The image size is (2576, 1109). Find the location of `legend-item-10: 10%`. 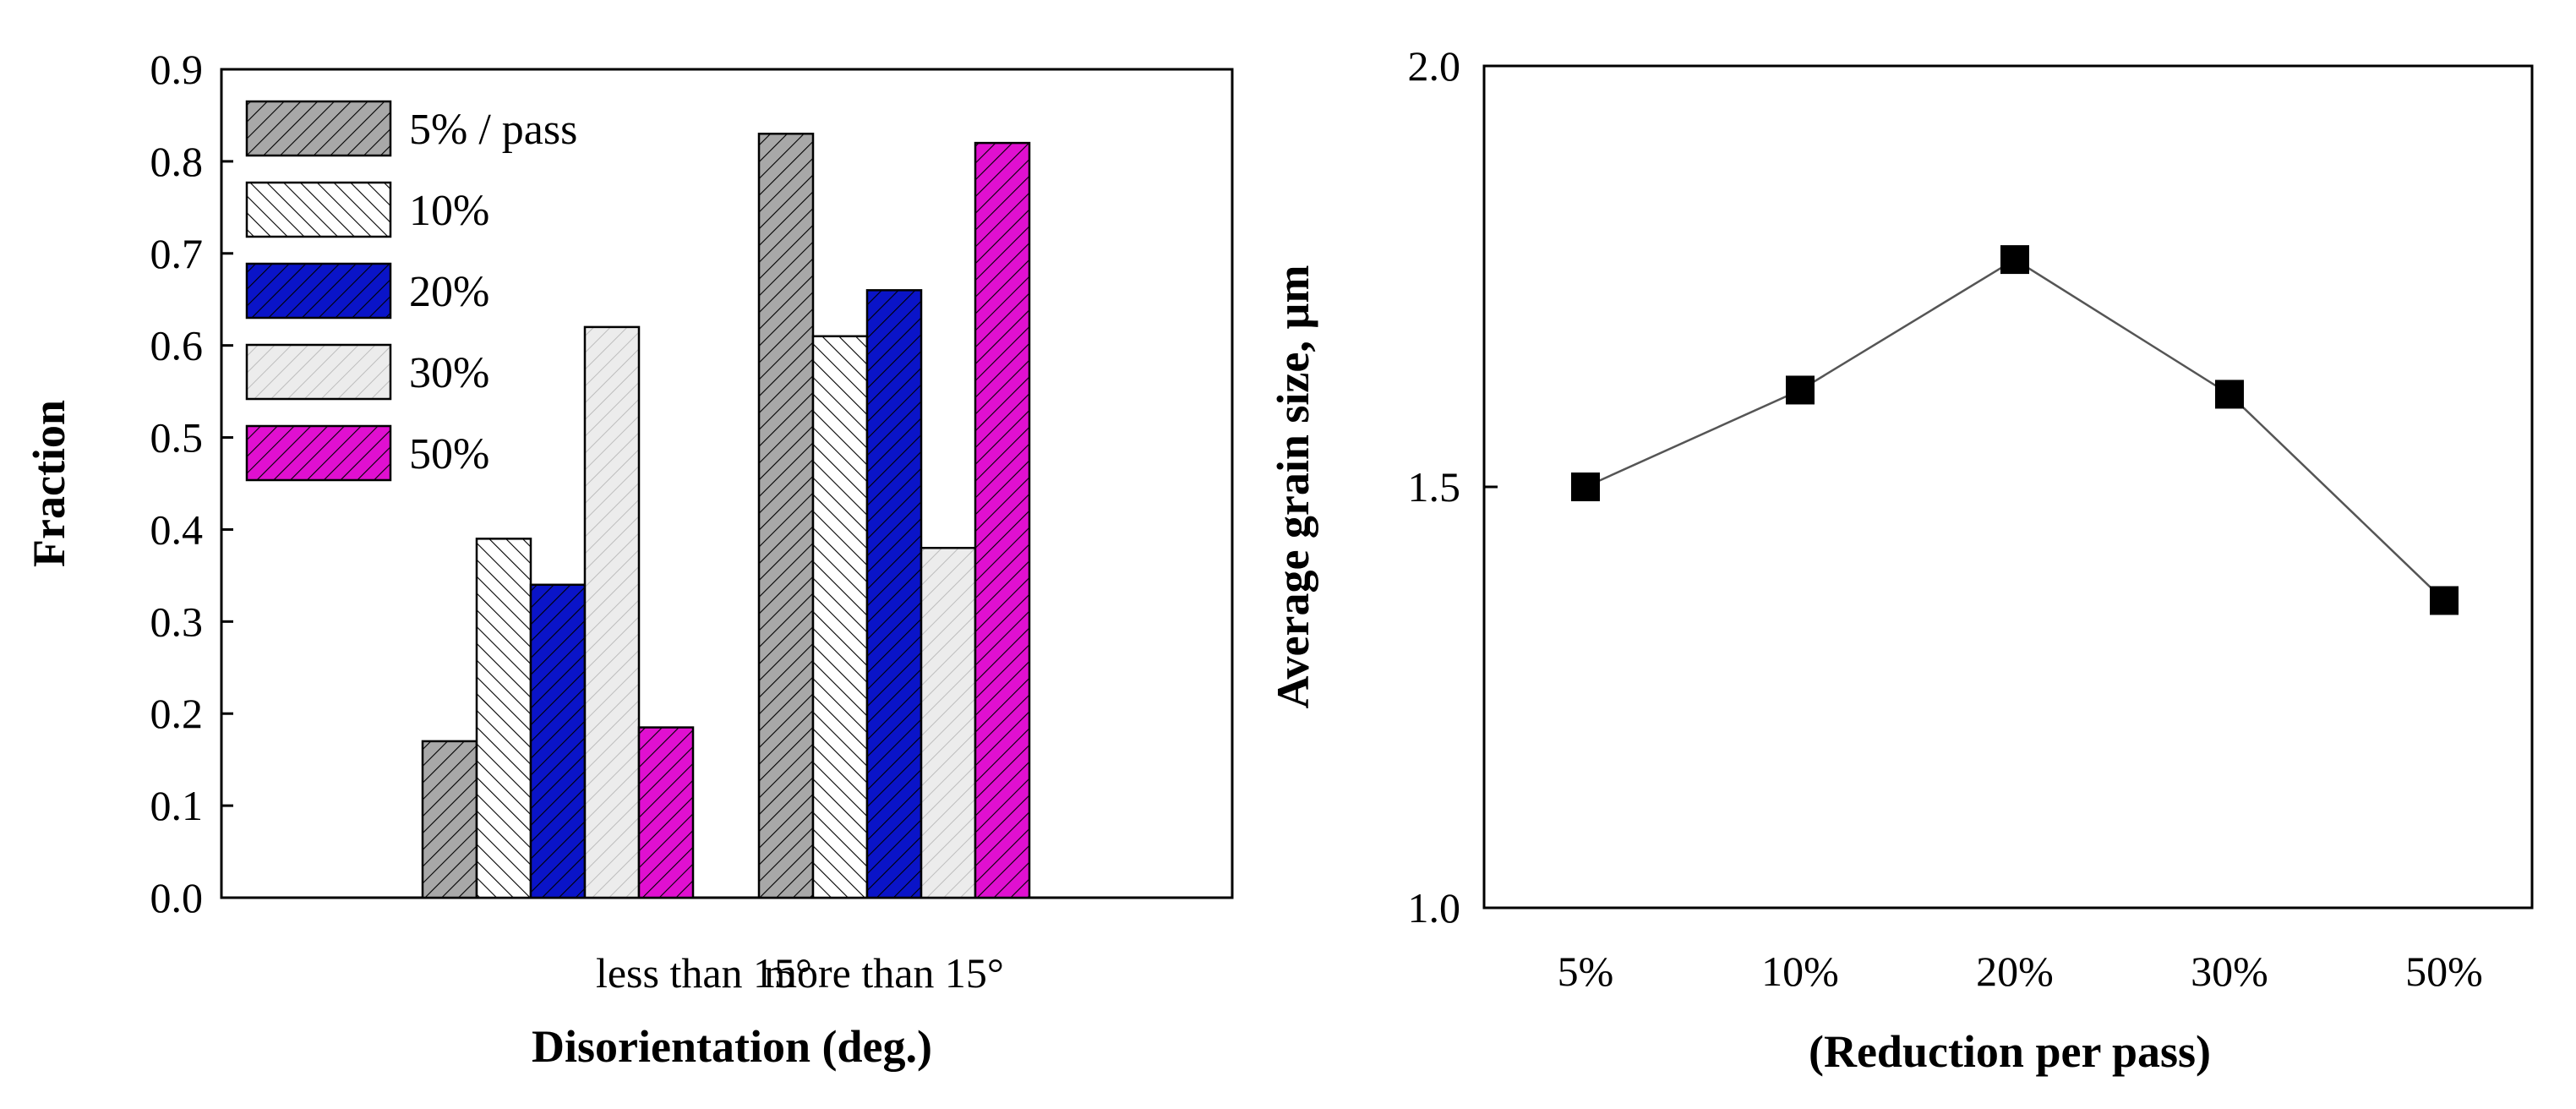

legend-item-10: 10% is located at coordinates (367, 209).